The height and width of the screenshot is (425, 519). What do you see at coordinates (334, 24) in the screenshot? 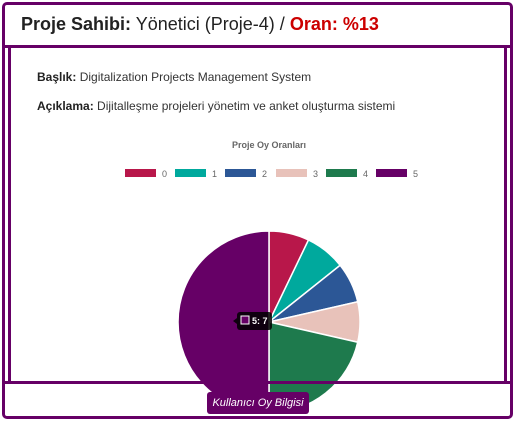
I see `ratio-text: Oran: %13` at bounding box center [334, 24].